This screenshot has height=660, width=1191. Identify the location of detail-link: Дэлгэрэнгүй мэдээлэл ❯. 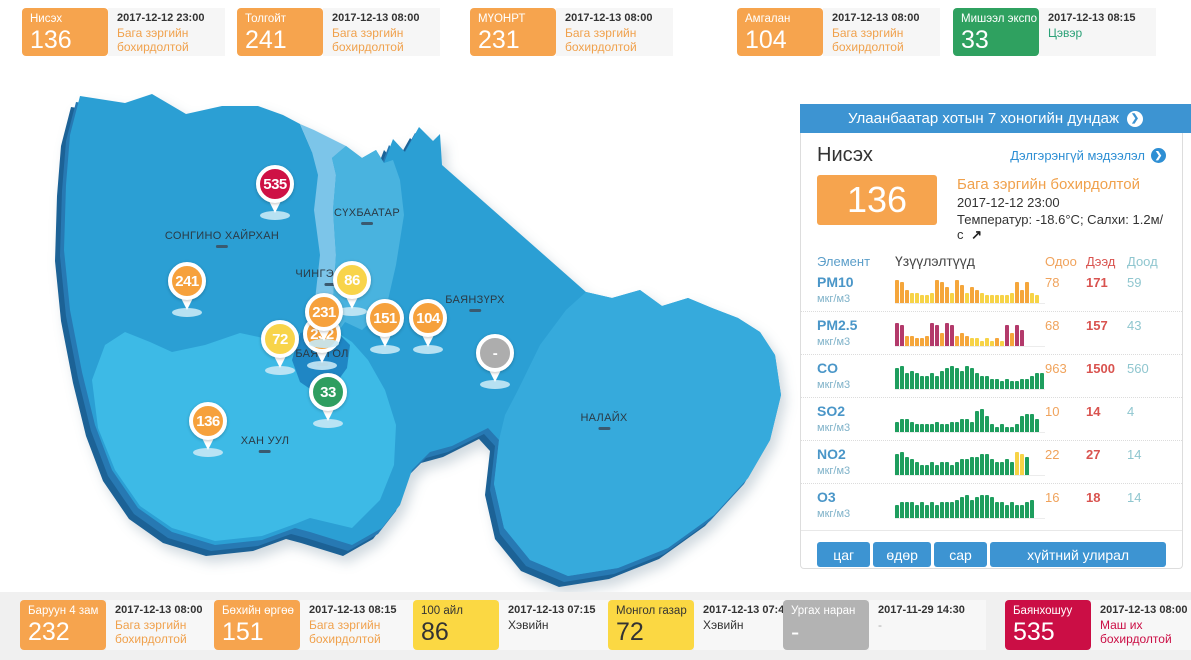
(1088, 155).